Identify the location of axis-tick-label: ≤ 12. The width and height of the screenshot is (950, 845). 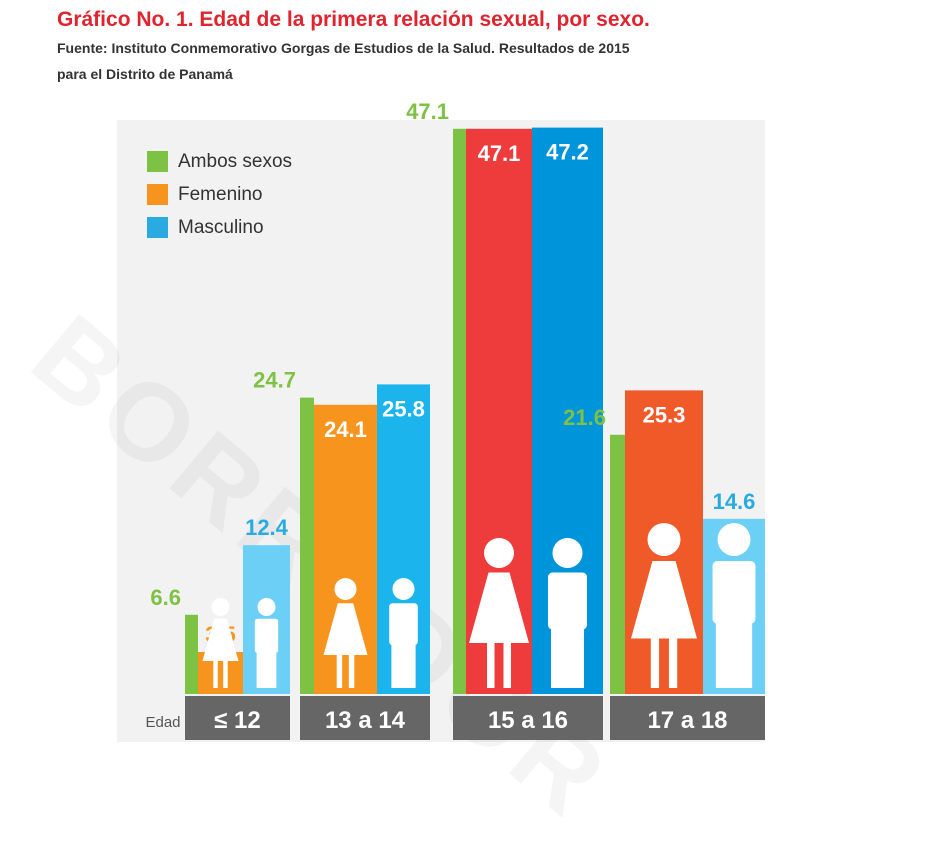
(237, 720).